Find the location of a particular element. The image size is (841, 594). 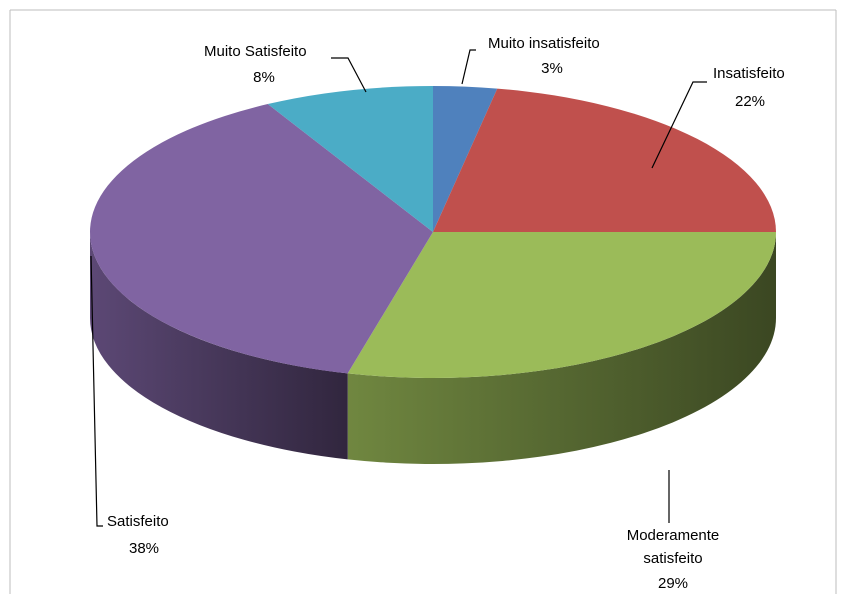

leader-line-insatisfeito is located at coordinates (679, 125).